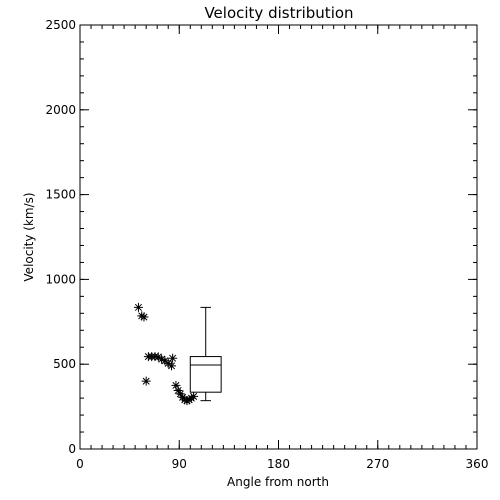 The image size is (500, 500). Describe the element at coordinates (80, 464) in the screenshot. I see `x-tick-label: 0` at that location.